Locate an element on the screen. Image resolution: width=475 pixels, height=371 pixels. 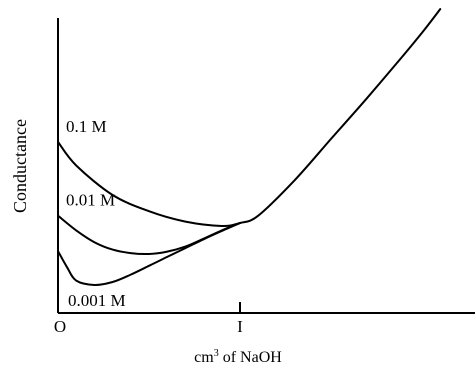
x-axis-label-prefix: cm is located at coordinates (204, 357).